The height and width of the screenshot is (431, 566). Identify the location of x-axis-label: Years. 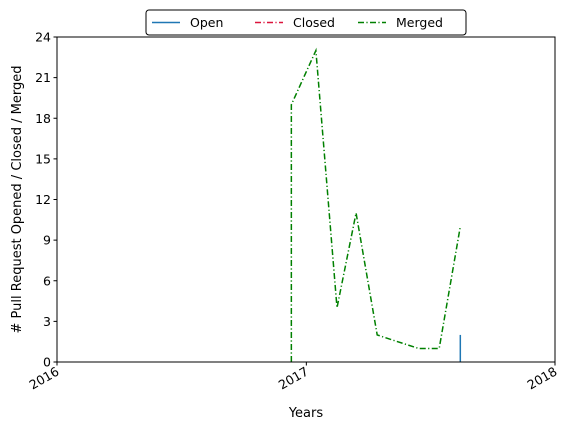
(306, 413).